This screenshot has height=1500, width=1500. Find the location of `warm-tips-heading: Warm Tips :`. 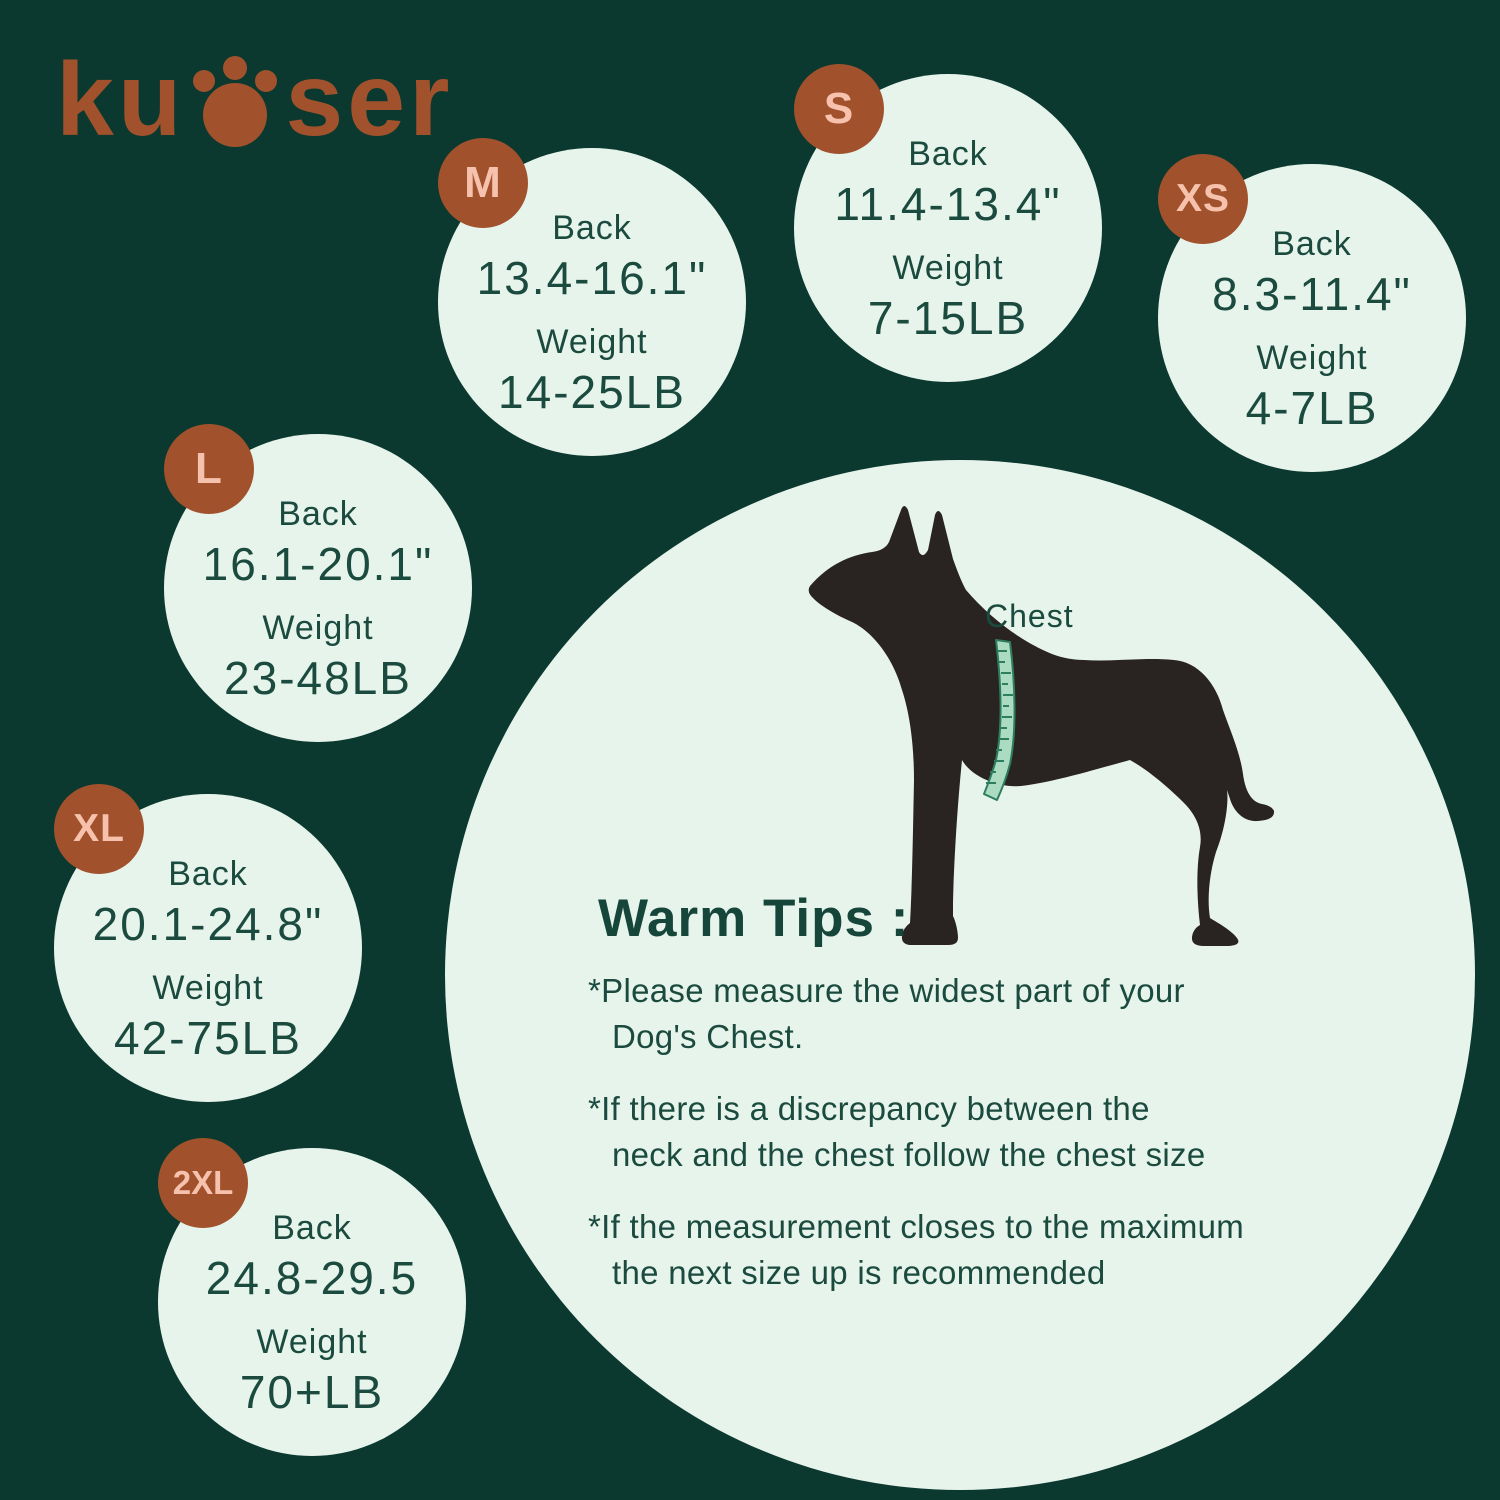

warm-tips-heading: Warm Tips : is located at coordinates (754, 918).